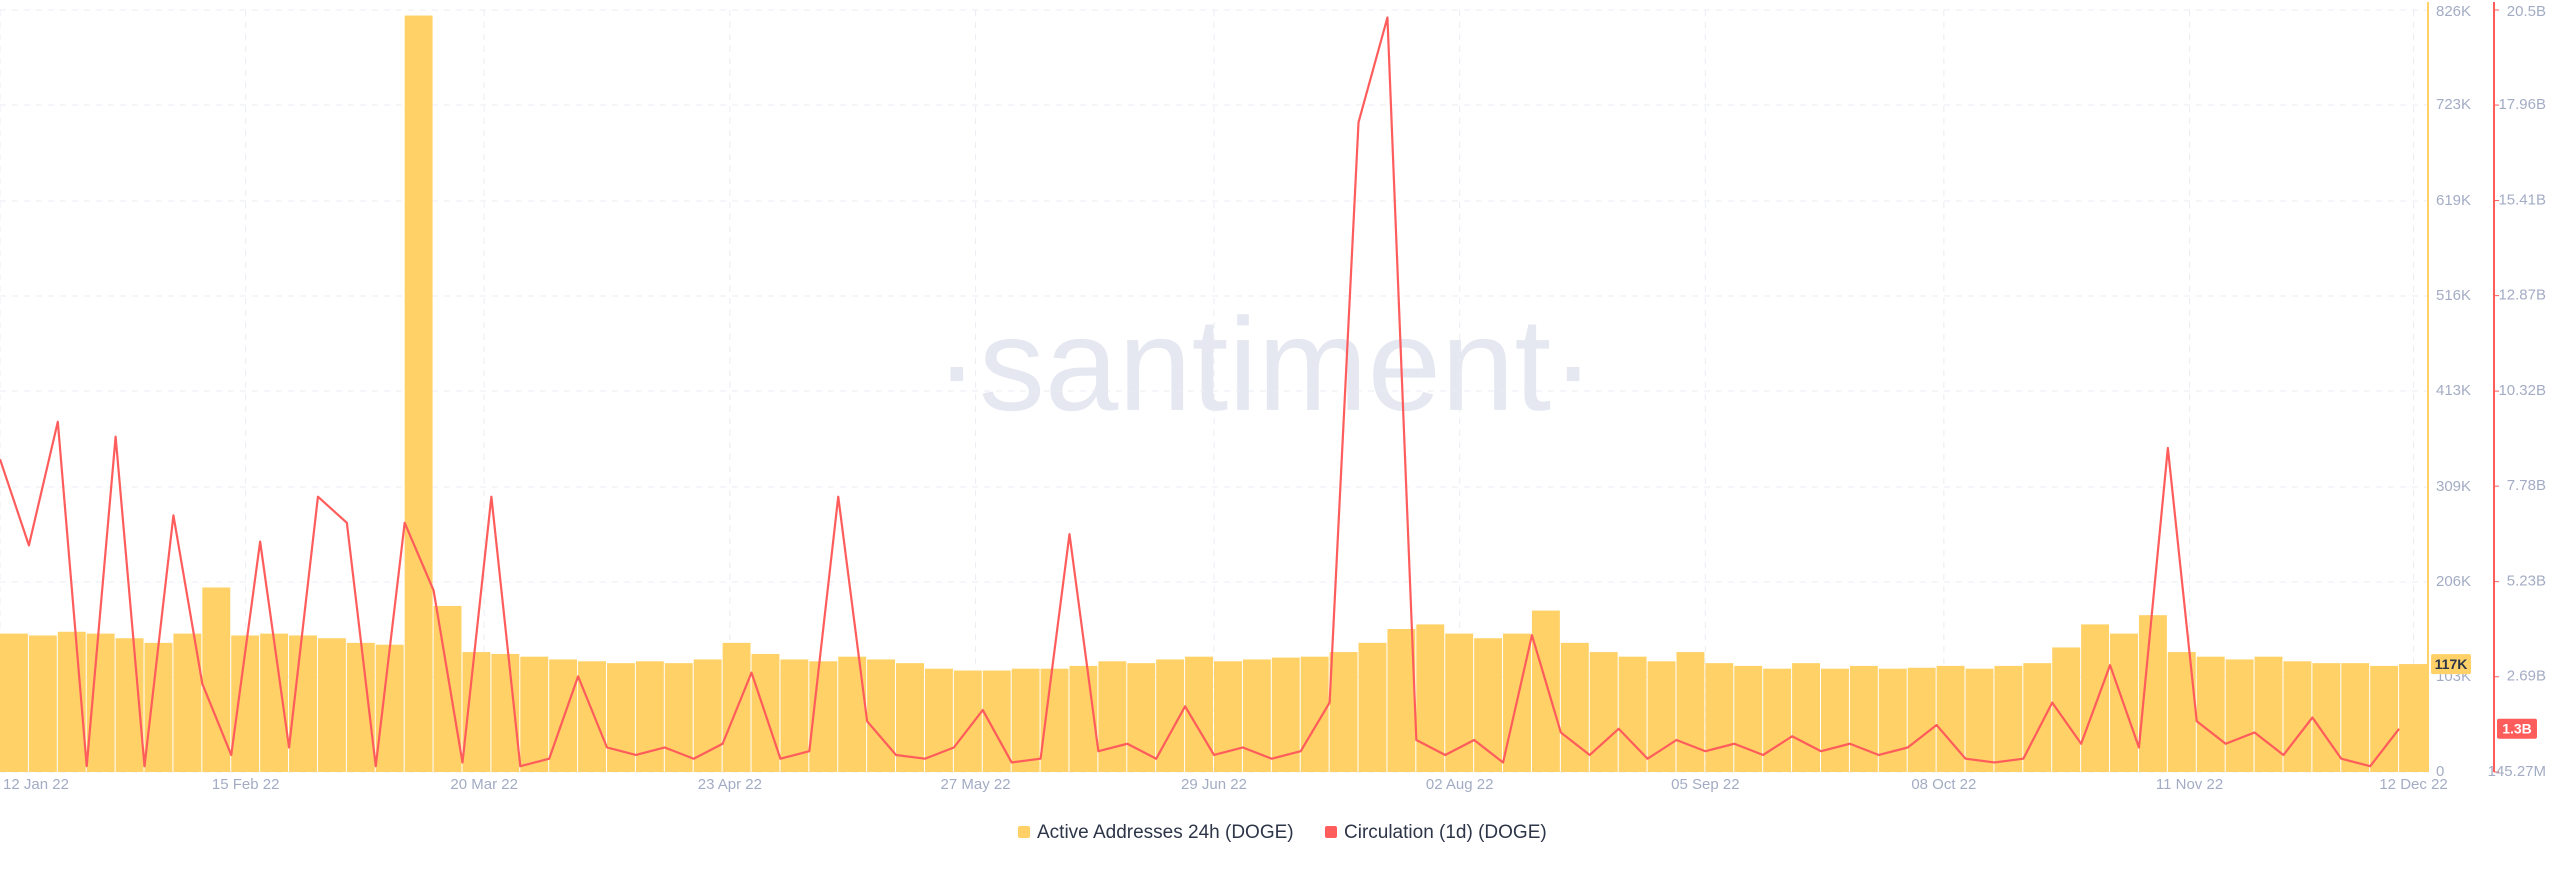 This screenshot has height=872, width=2560. I want to click on y-tick-label: 206K, so click(2453, 581).